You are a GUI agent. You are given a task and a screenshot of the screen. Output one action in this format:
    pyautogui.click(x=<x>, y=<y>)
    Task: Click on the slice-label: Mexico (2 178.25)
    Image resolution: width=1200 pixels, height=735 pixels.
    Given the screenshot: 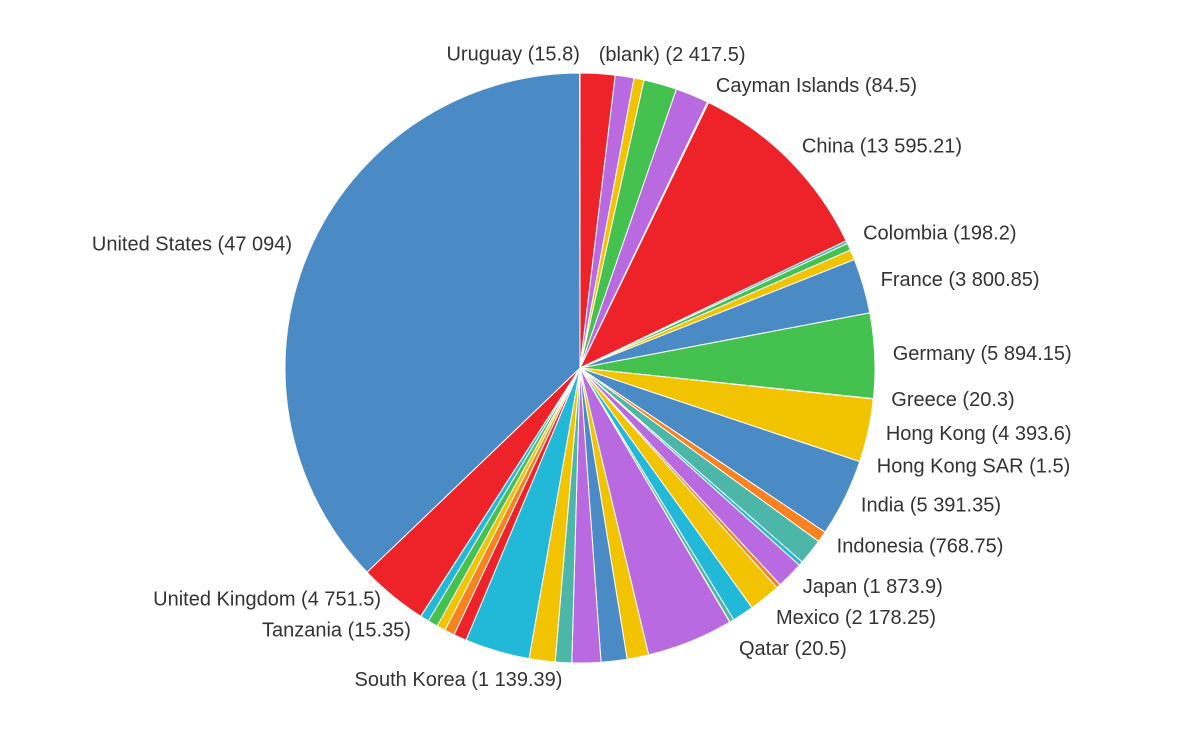 What is the action you would take?
    pyautogui.click(x=856, y=618)
    